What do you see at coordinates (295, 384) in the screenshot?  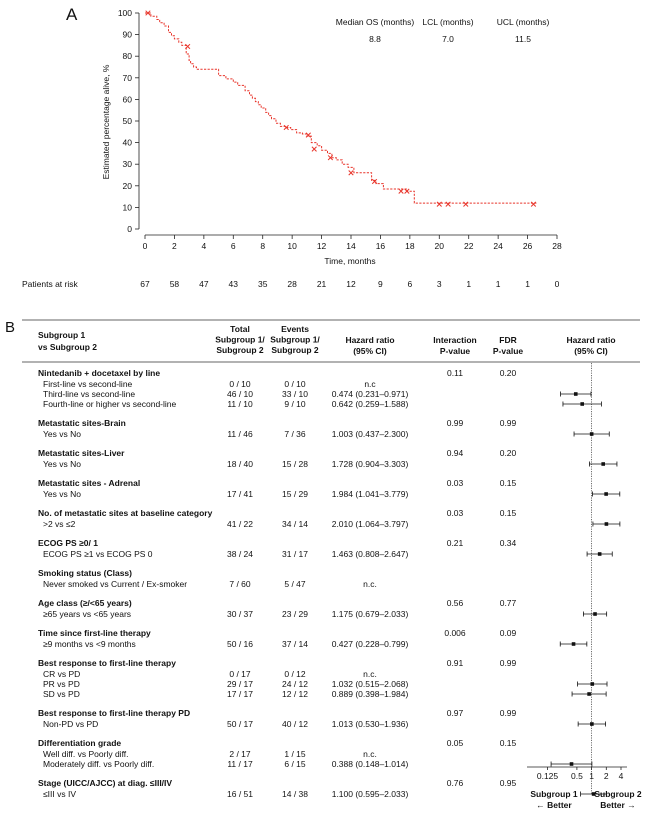 I see `forest-events: 0 / 10` at bounding box center [295, 384].